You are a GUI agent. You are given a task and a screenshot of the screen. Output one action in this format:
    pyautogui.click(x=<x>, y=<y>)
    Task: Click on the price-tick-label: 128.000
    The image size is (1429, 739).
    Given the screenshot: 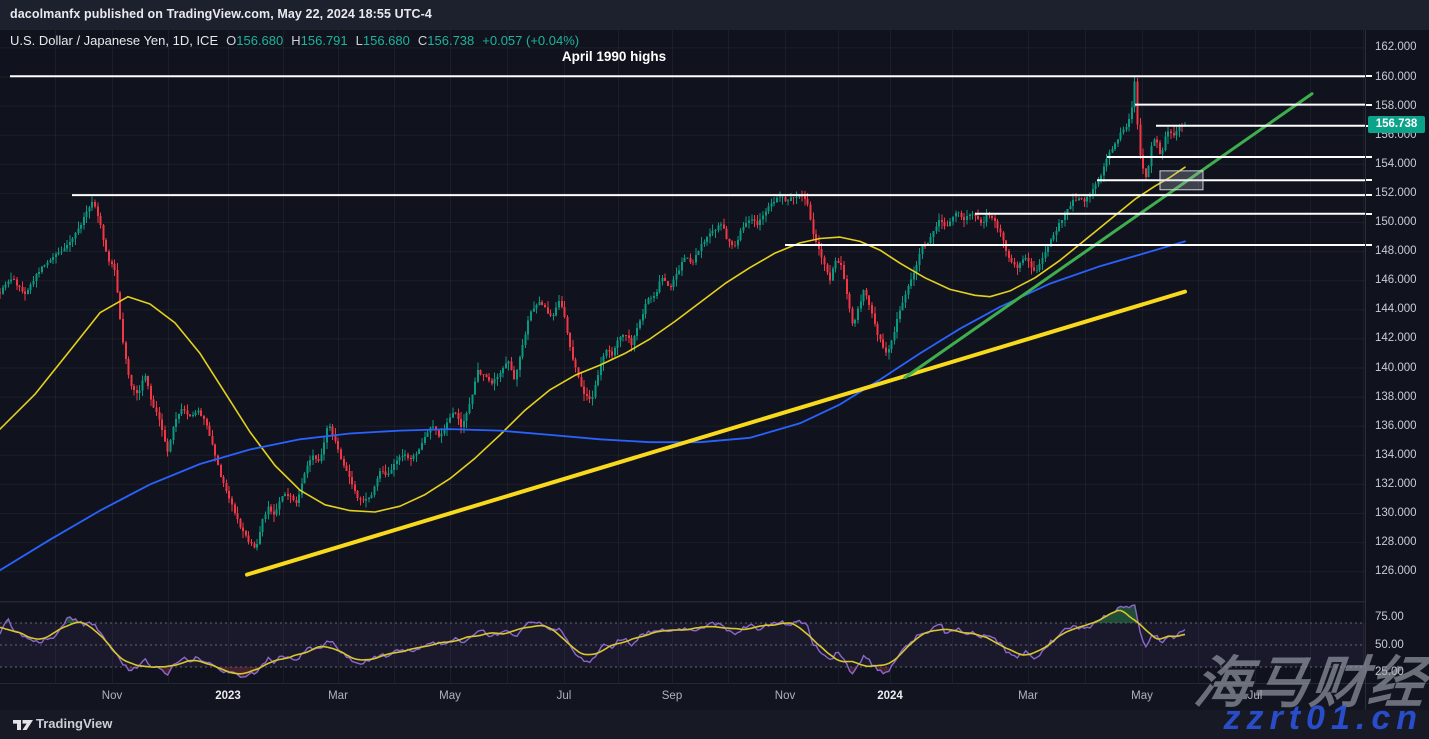 What is the action you would take?
    pyautogui.click(x=1396, y=542)
    